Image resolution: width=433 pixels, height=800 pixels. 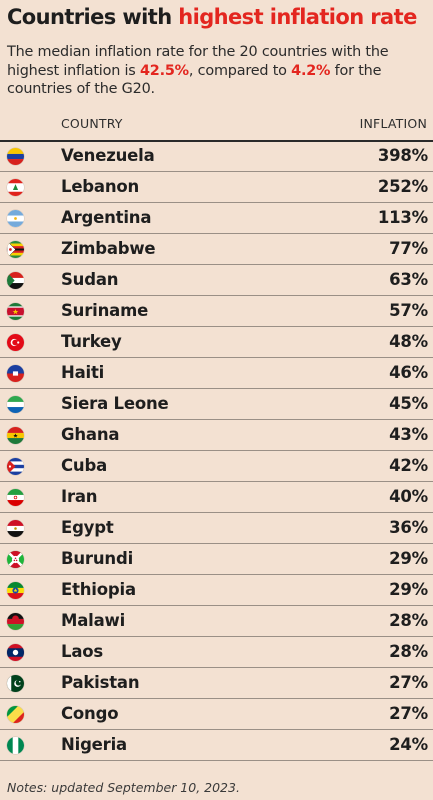 I want to click on inflation-value: 24%, so click(x=408, y=744).